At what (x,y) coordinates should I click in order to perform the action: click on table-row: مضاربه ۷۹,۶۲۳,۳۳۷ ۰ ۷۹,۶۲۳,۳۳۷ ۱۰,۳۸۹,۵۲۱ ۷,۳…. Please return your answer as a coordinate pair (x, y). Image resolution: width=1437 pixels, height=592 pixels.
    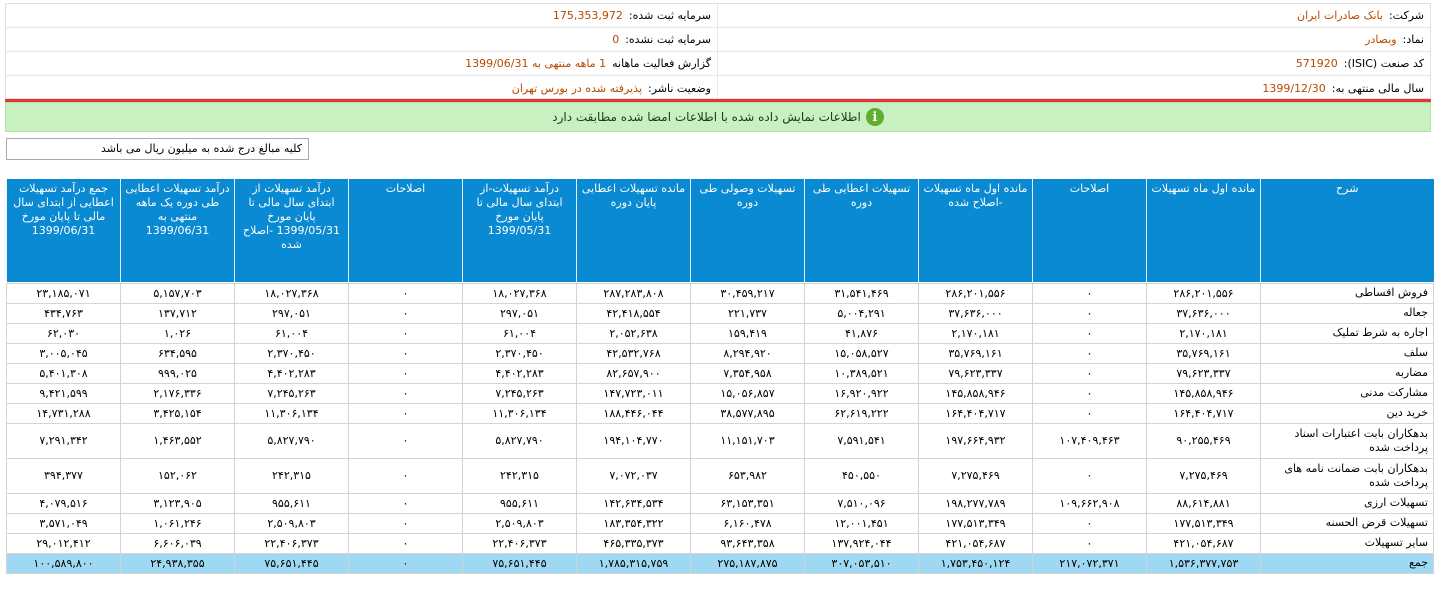
    Looking at the image, I should click on (720, 373).